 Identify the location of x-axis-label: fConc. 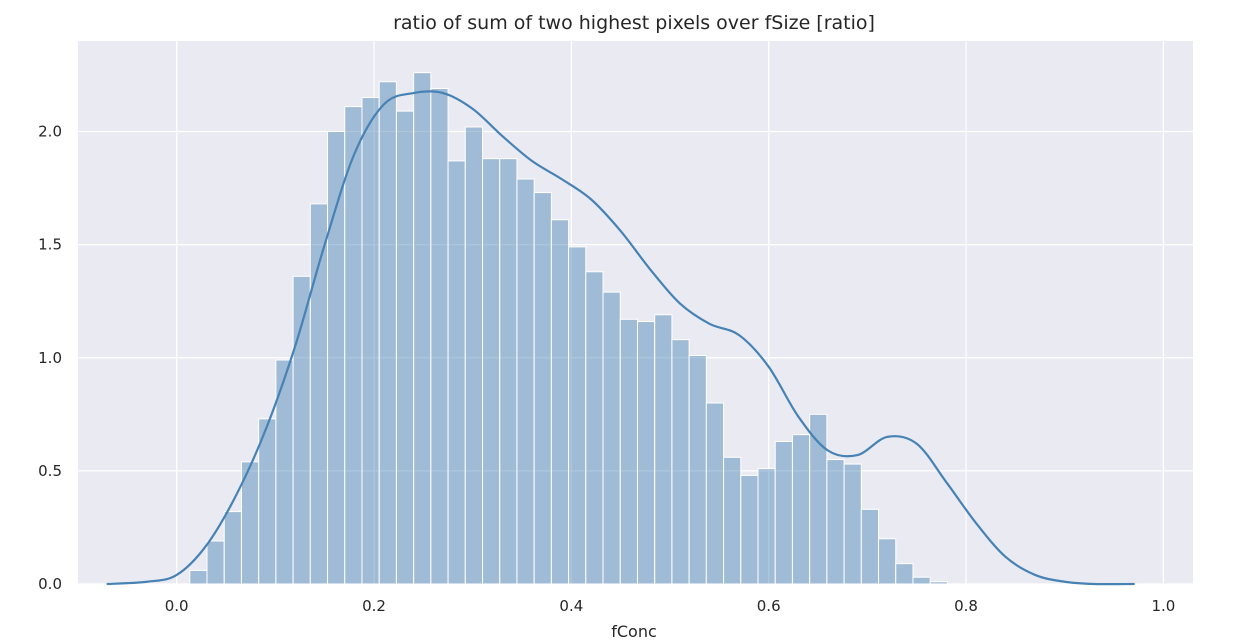
(634, 631).